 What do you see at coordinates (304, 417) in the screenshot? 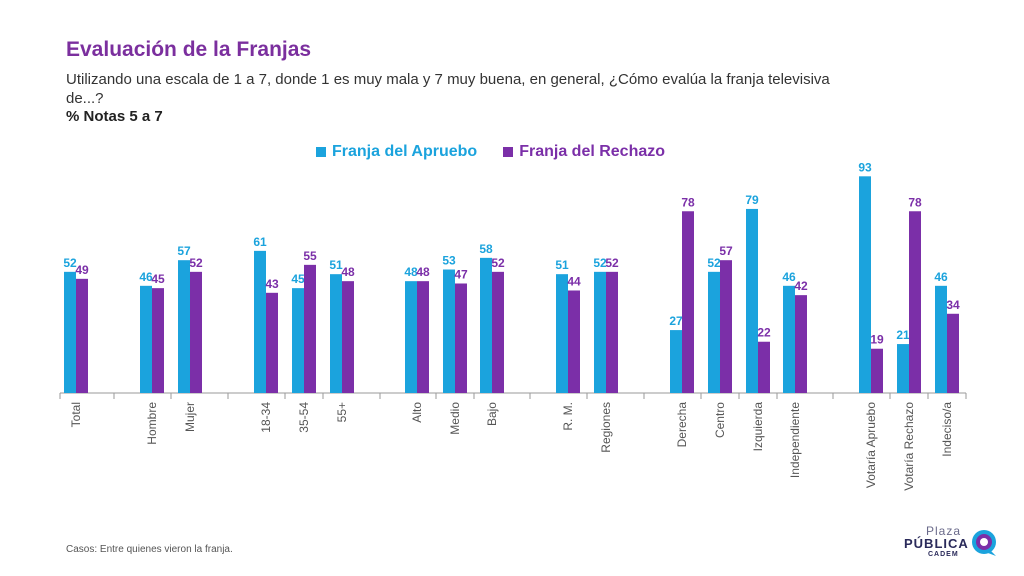
I see `category-label: 35-54` at bounding box center [304, 417].